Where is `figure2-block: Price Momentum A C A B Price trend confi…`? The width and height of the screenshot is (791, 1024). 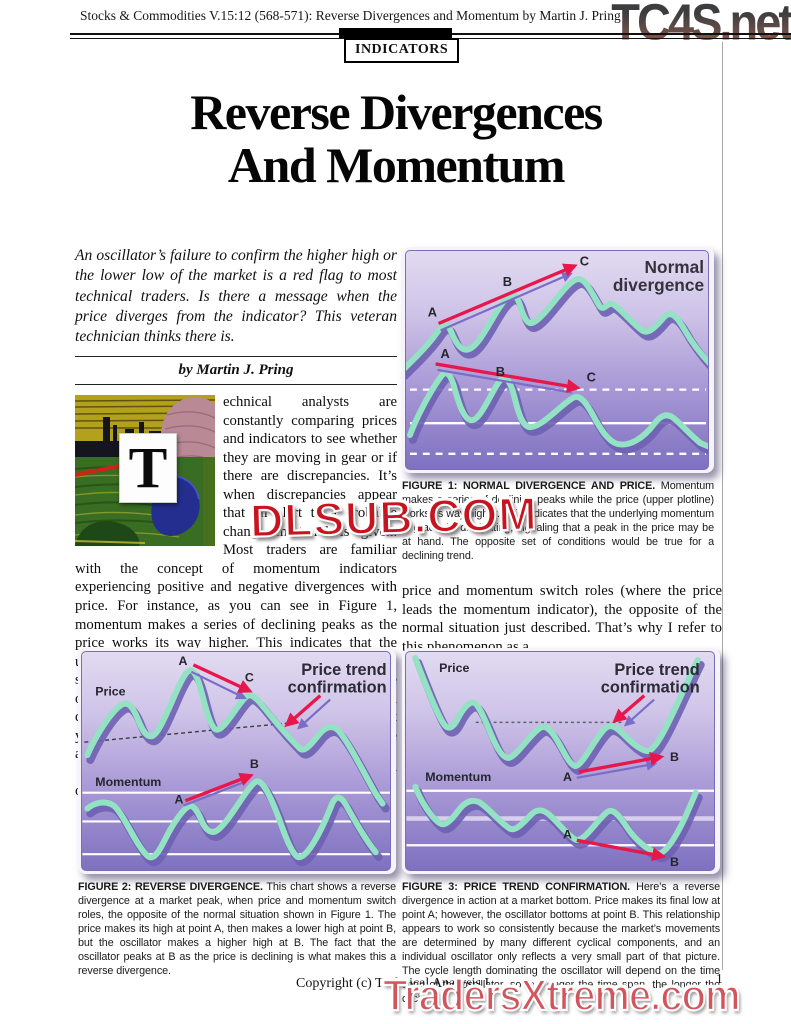 figure2-block: Price Momentum A C A B Price trend confi… is located at coordinates (237, 813).